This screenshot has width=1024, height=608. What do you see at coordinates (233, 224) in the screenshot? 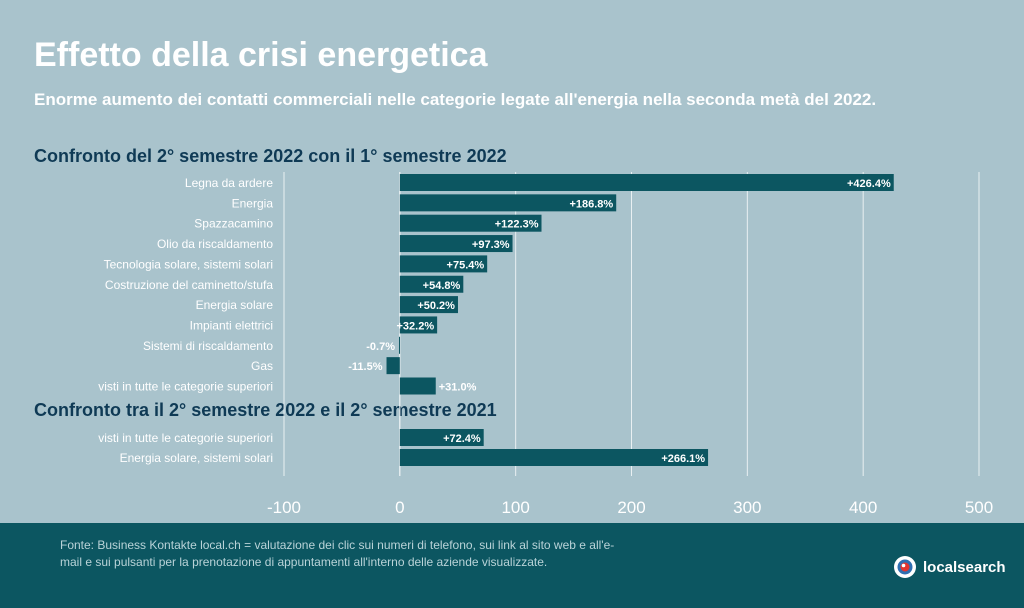
I see `category-label: Spazzacamino` at bounding box center [233, 224].